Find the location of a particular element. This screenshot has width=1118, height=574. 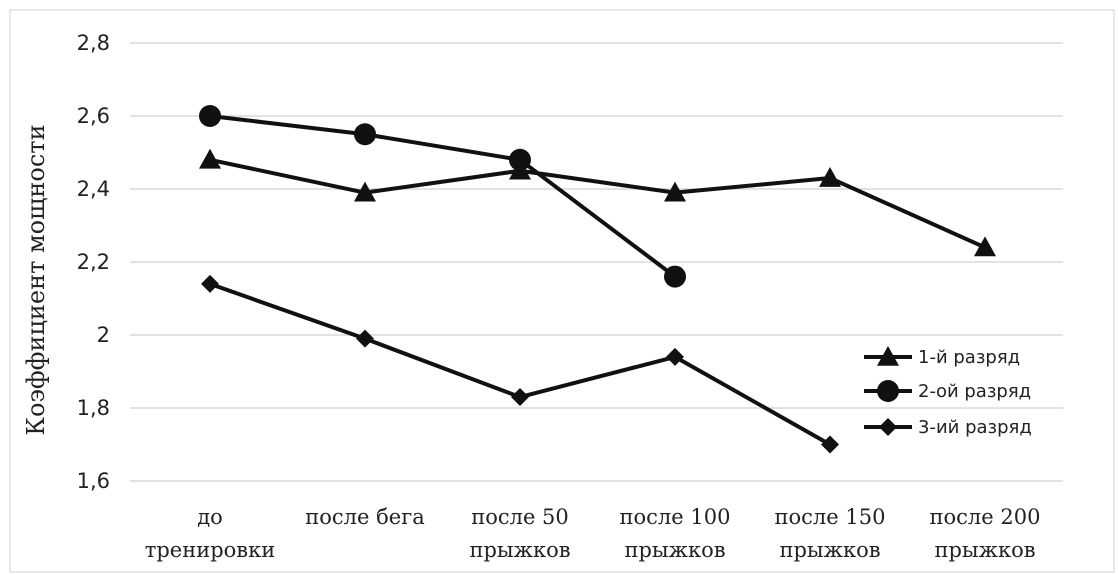

y-tick-label: 1,8 is located at coordinates (93, 408).